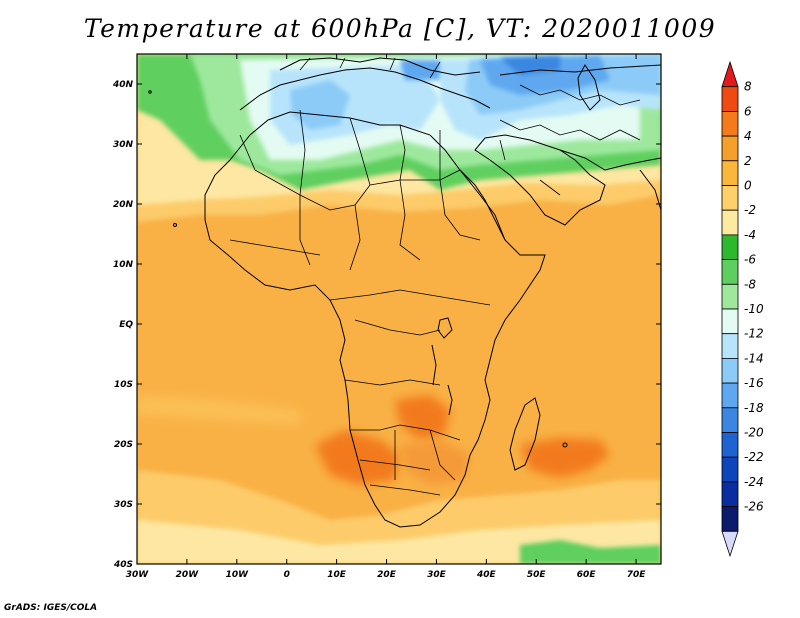 This screenshot has height=618, width=800. I want to click on colorbar-label: -16, so click(754, 383).